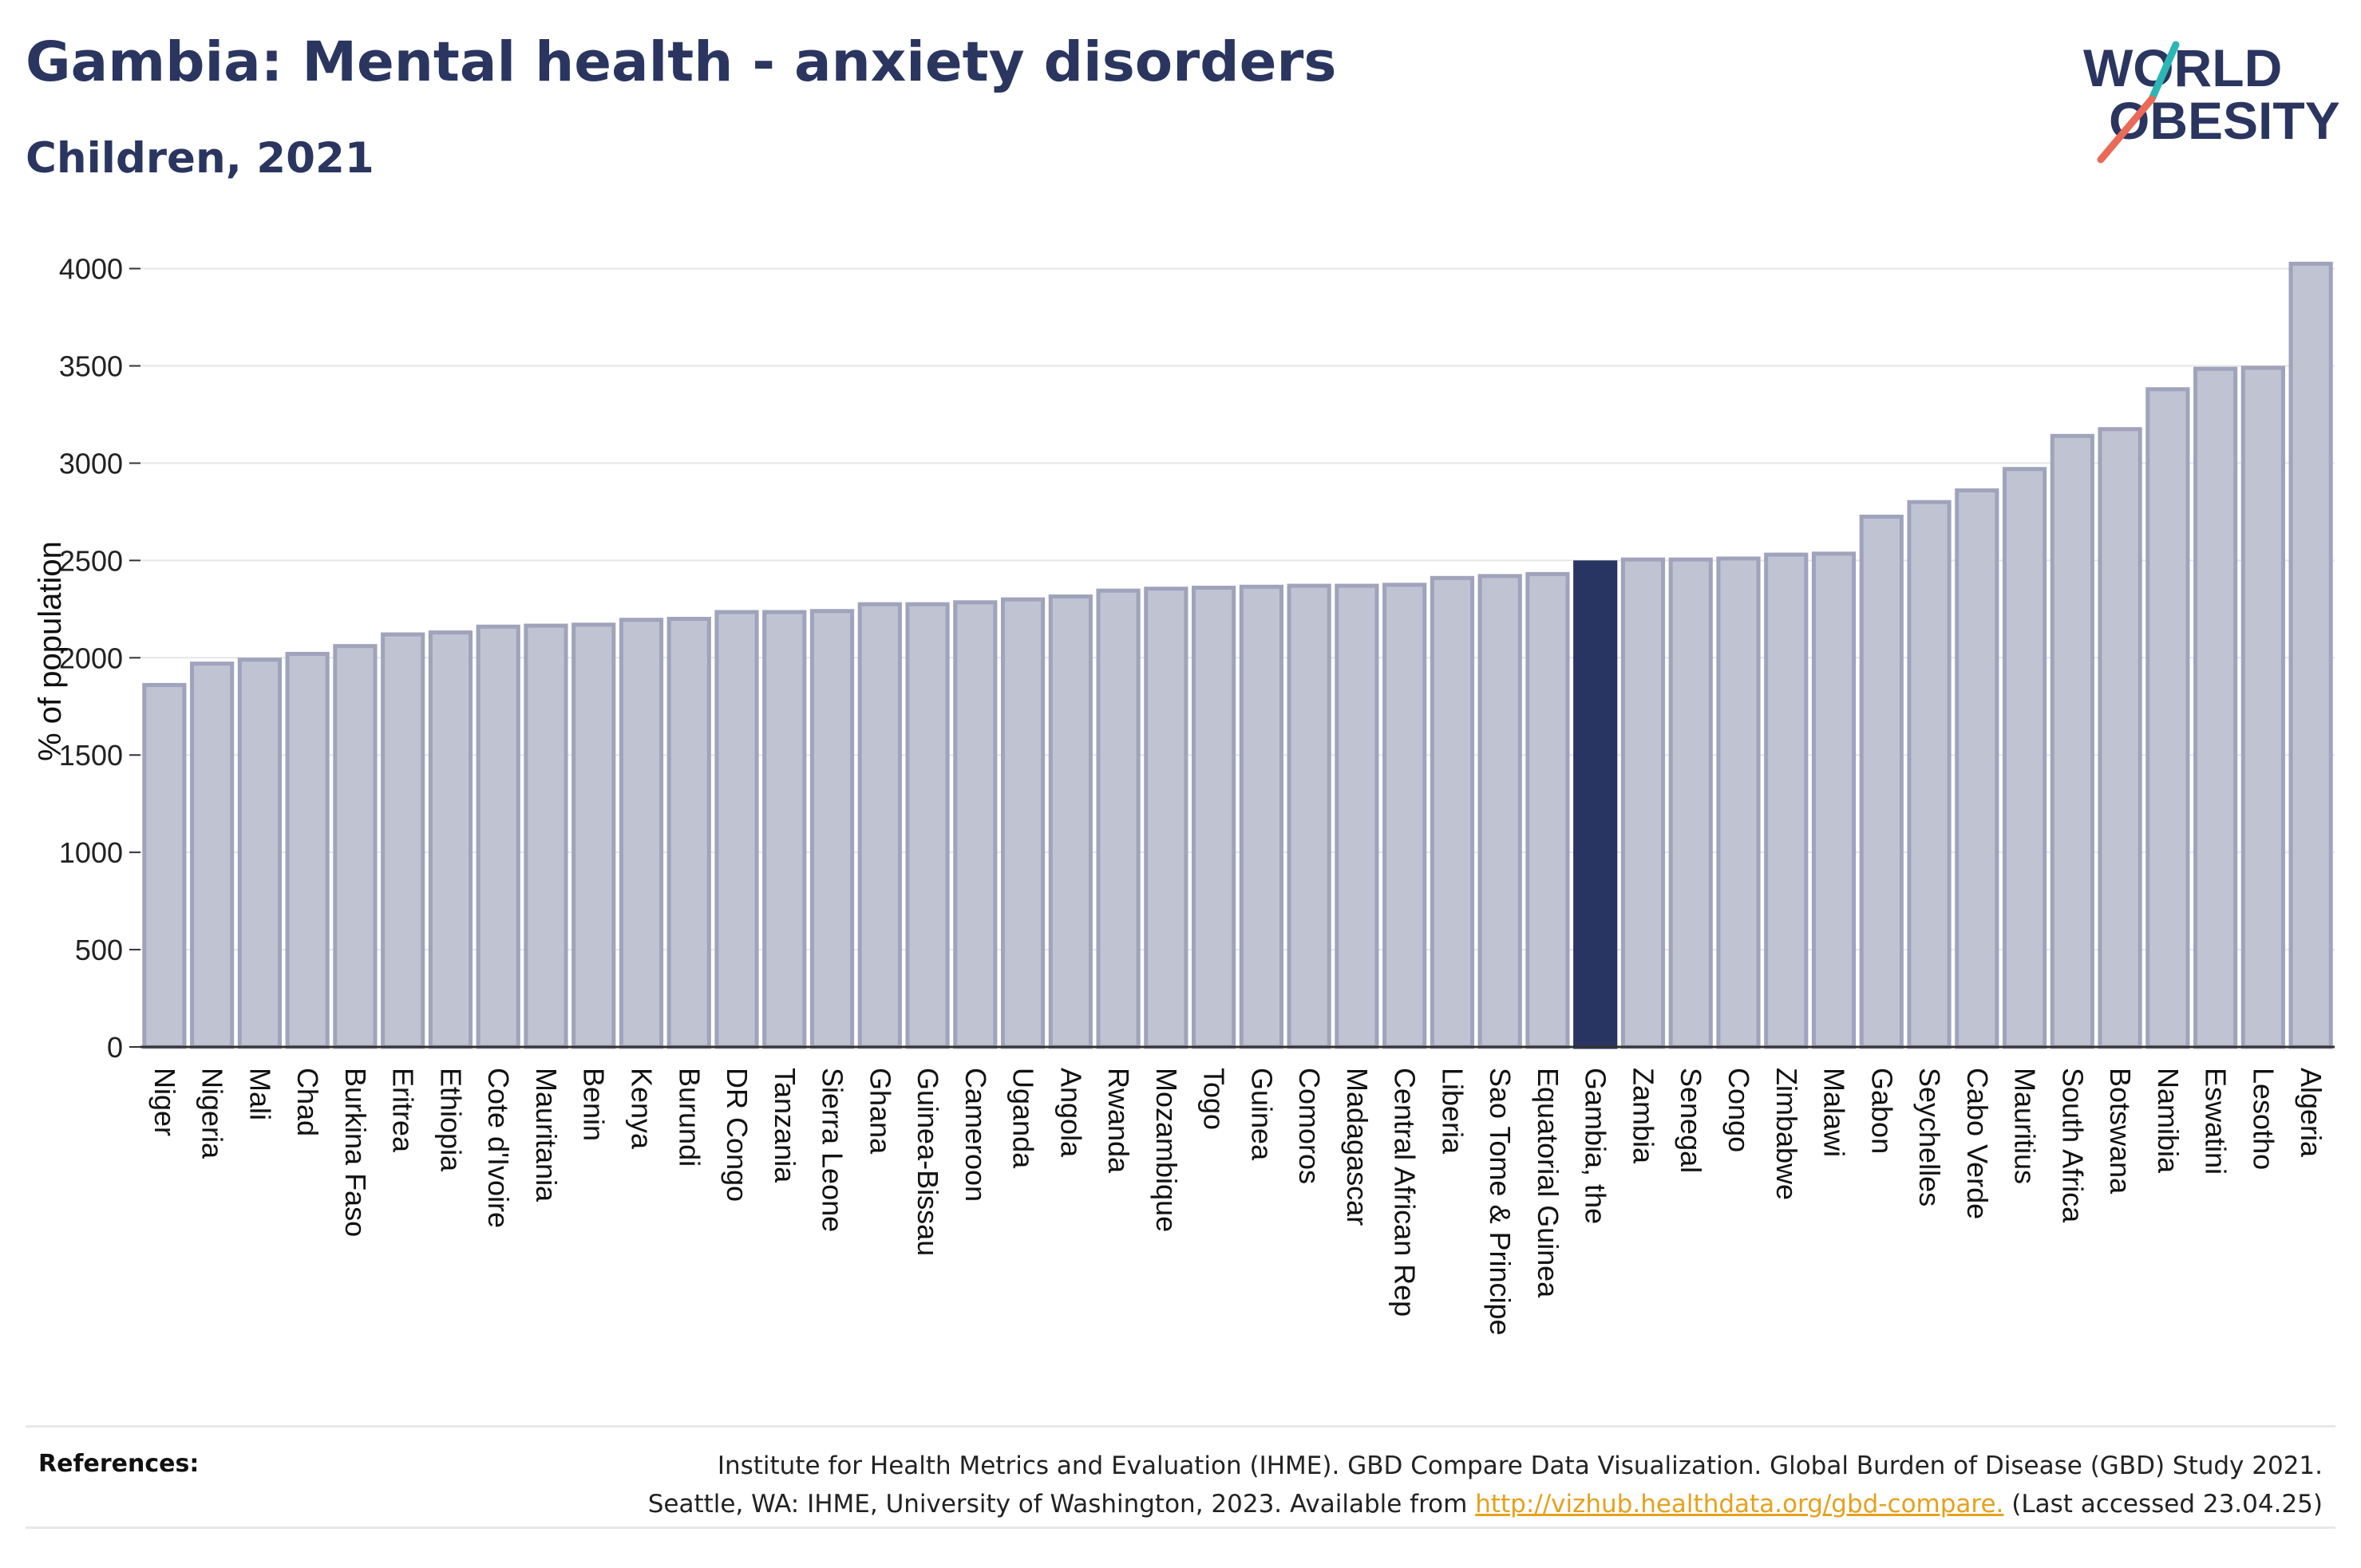 This screenshot has width=2361, height=1568. I want to click on x-tick-label: DR Congo, so click(737, 1135).